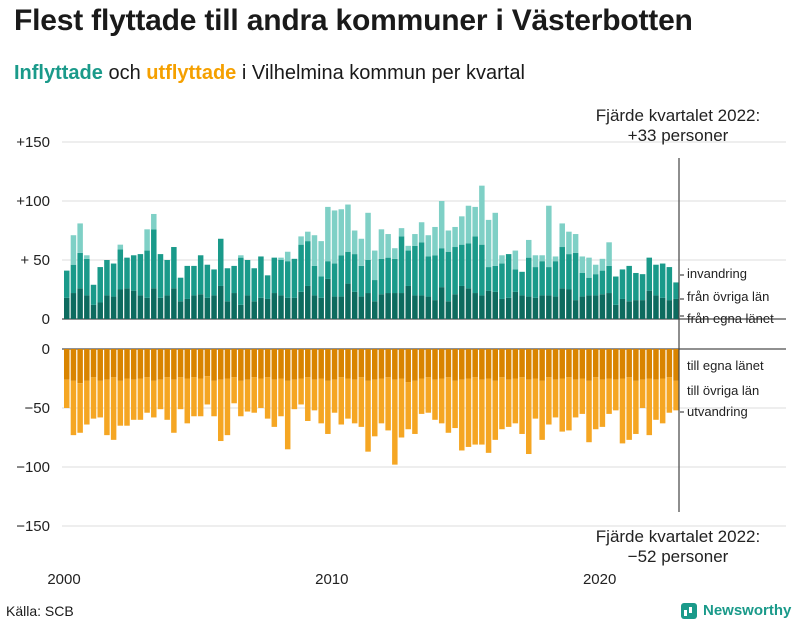 The width and height of the screenshot is (800, 625). Describe the element at coordinates (63, 579) in the screenshot. I see `x-tick-label: 2000` at that location.